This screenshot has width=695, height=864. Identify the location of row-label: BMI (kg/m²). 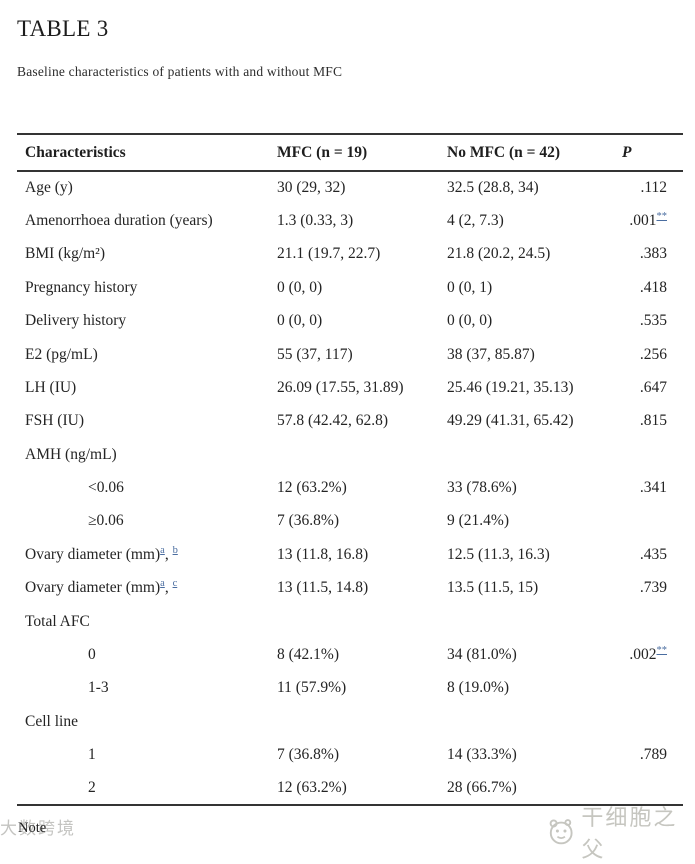
(65, 254).